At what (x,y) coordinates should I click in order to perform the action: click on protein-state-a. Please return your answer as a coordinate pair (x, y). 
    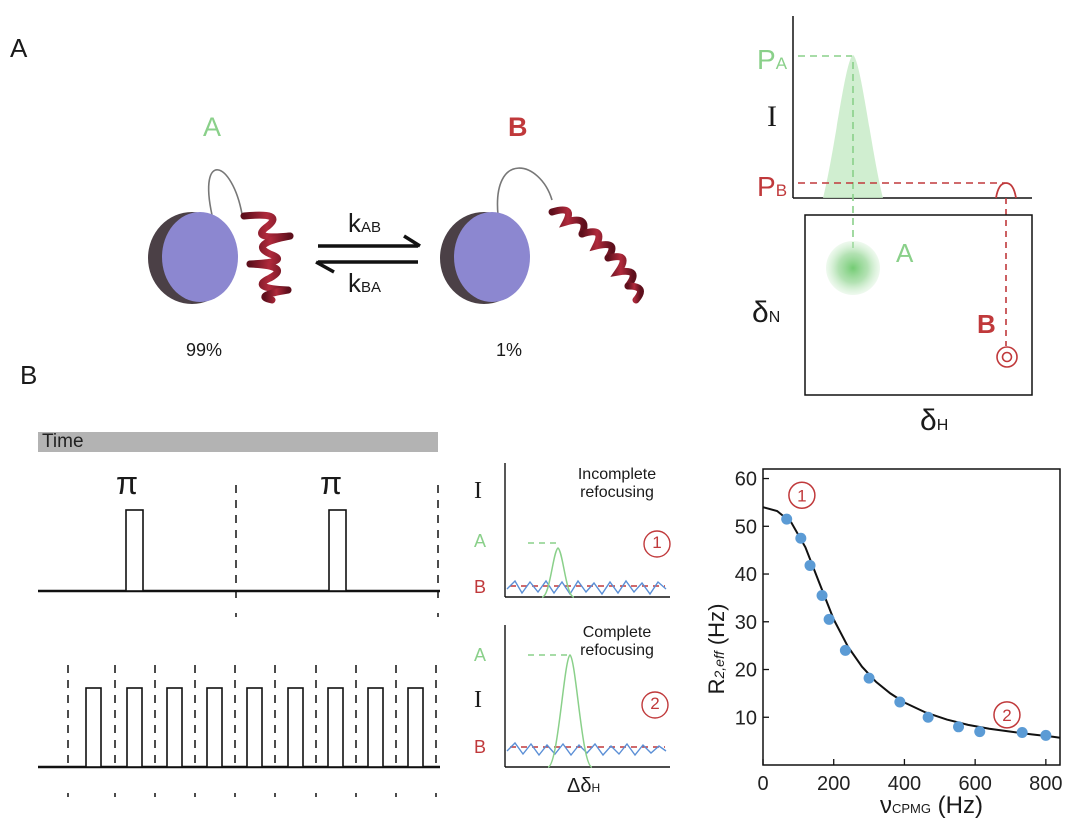
    Looking at the image, I should click on (221, 236).